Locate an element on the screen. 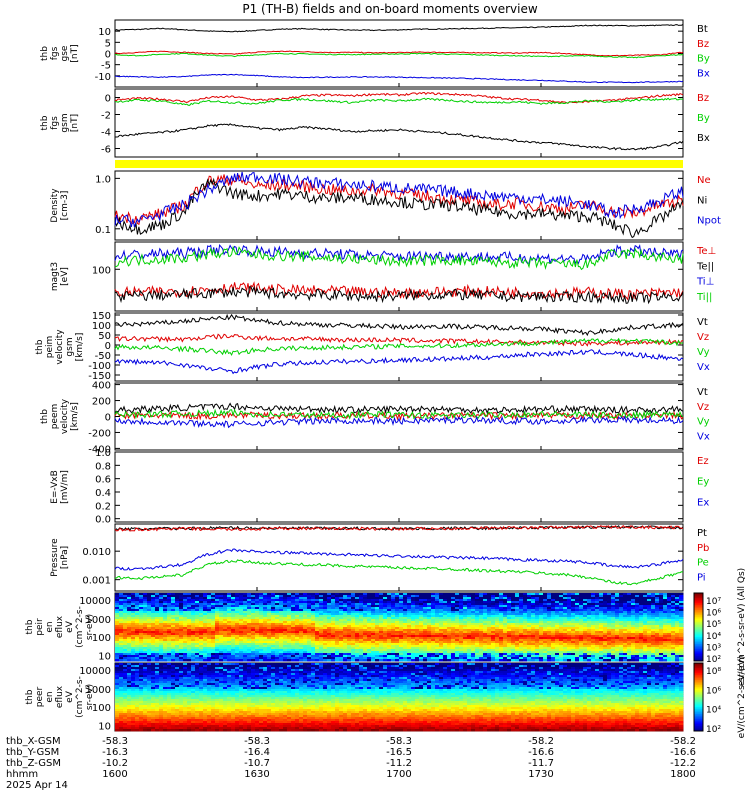  ylabel-line: velocity is located at coordinates (65, 416).